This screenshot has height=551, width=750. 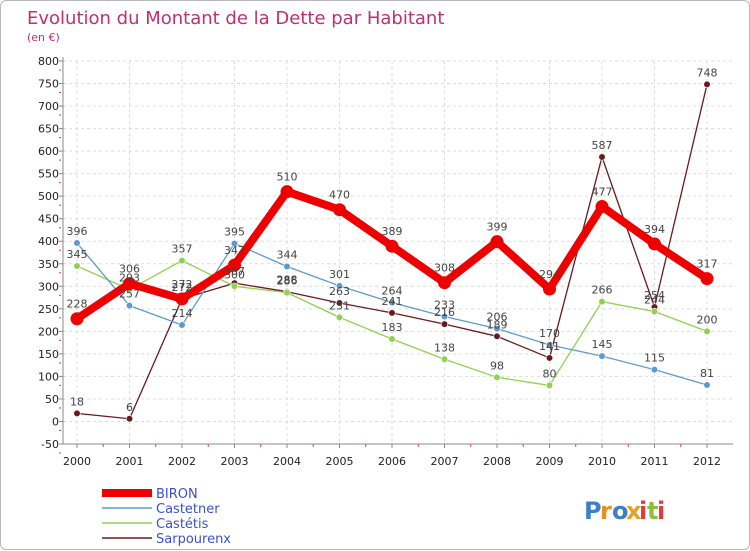 What do you see at coordinates (602, 145) in the screenshot?
I see `data-label-sarpourenx: 587` at bounding box center [602, 145].